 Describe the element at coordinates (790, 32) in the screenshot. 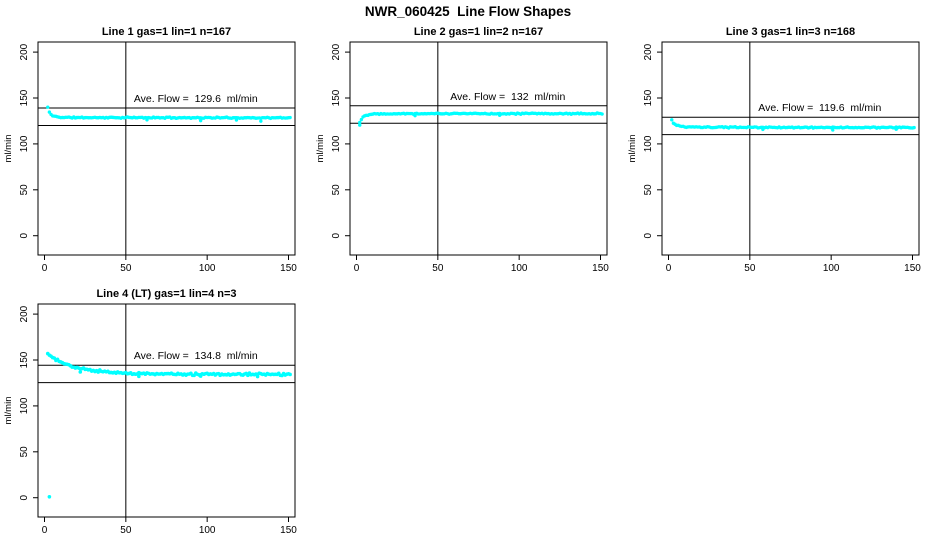

I see `panel-title: Line 3 gas=1 lin=3 n=168` at that location.